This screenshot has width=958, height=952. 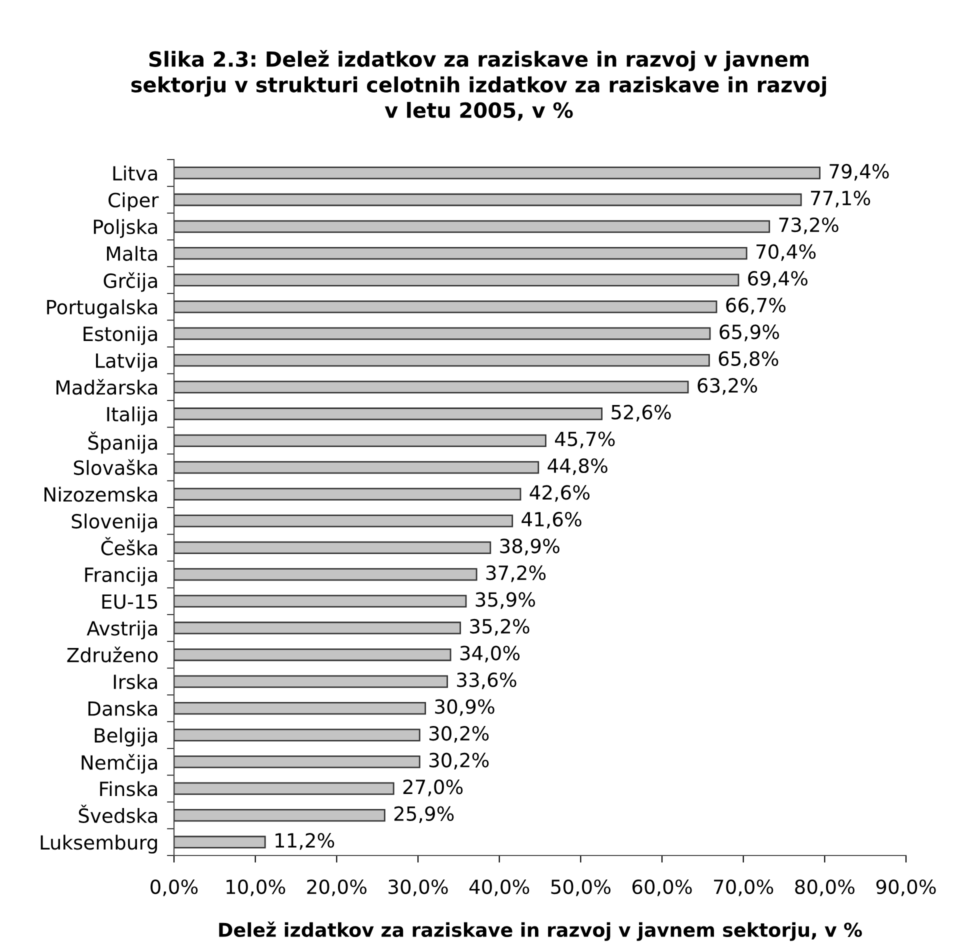 What do you see at coordinates (552, 520) in the screenshot?
I see `data-label: 41,6%` at bounding box center [552, 520].